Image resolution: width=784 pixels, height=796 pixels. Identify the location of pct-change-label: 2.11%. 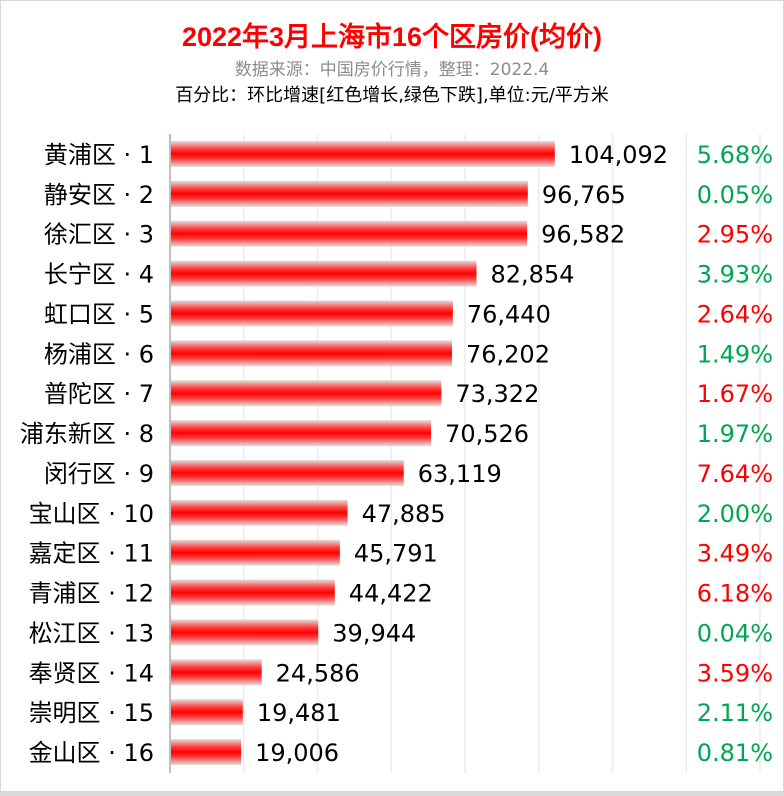
(735, 713).